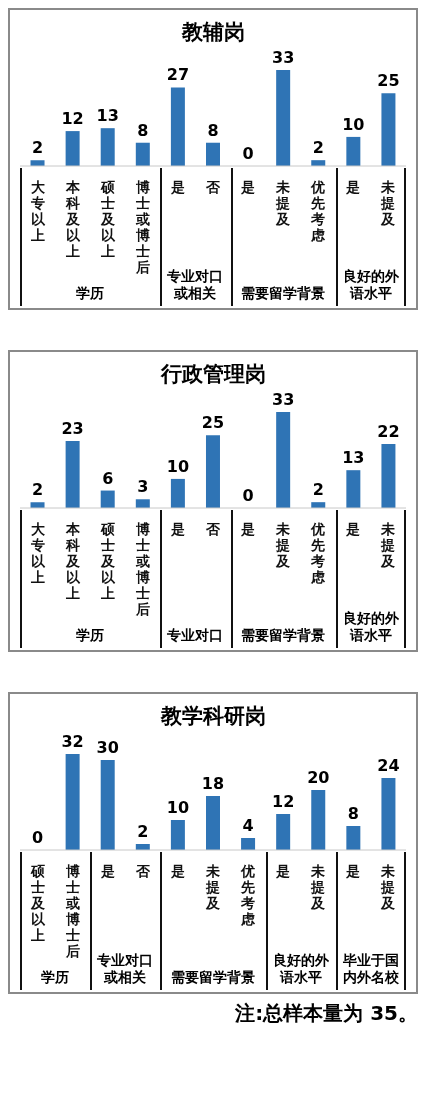 Image resolution: width=428 pixels, height=1100 pixels. Describe the element at coordinates (213, 716) in the screenshot. I see `chart-title: 教学科研岗` at that location.